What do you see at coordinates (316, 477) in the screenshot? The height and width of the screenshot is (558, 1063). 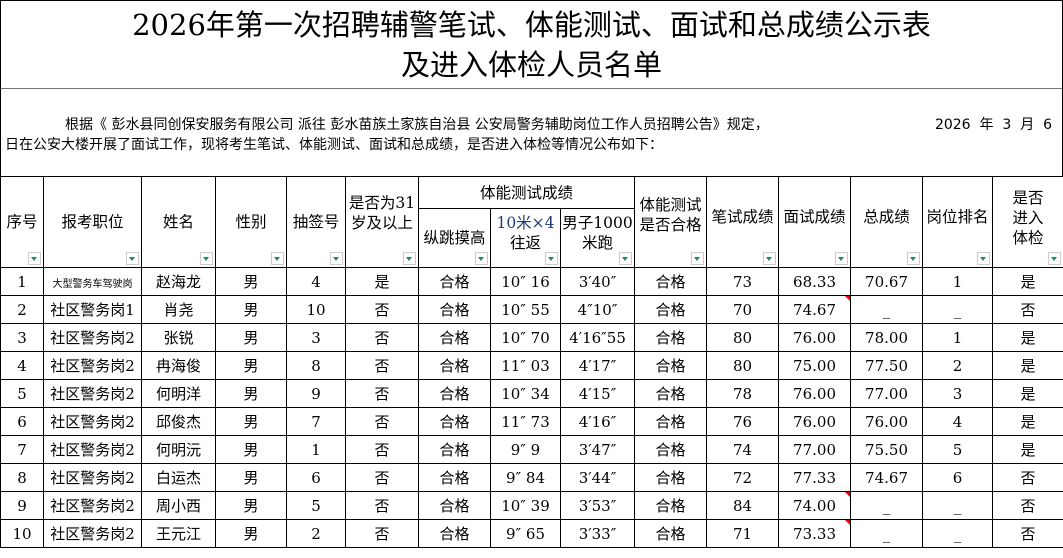 I see `cell-lot: 6` at bounding box center [316, 477].